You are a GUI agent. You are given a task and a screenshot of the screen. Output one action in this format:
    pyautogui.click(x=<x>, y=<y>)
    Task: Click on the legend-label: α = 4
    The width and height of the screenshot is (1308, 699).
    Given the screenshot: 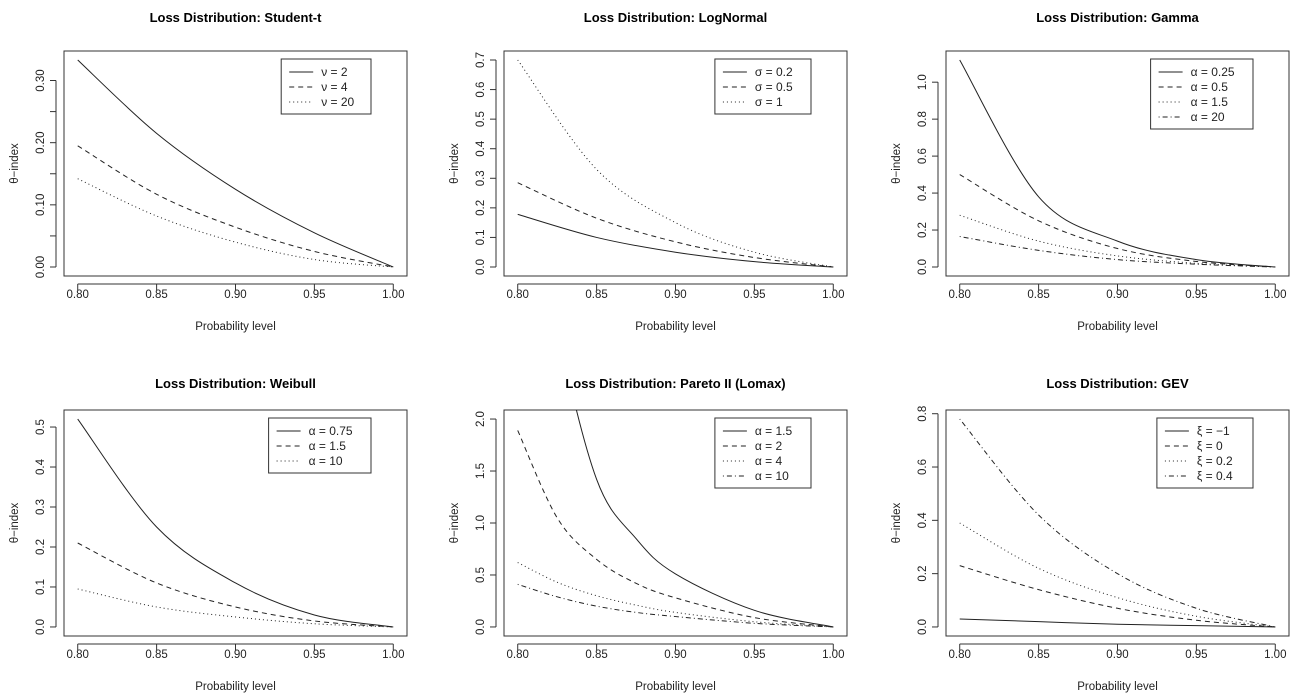 What is the action you would take?
    pyautogui.click(x=769, y=461)
    